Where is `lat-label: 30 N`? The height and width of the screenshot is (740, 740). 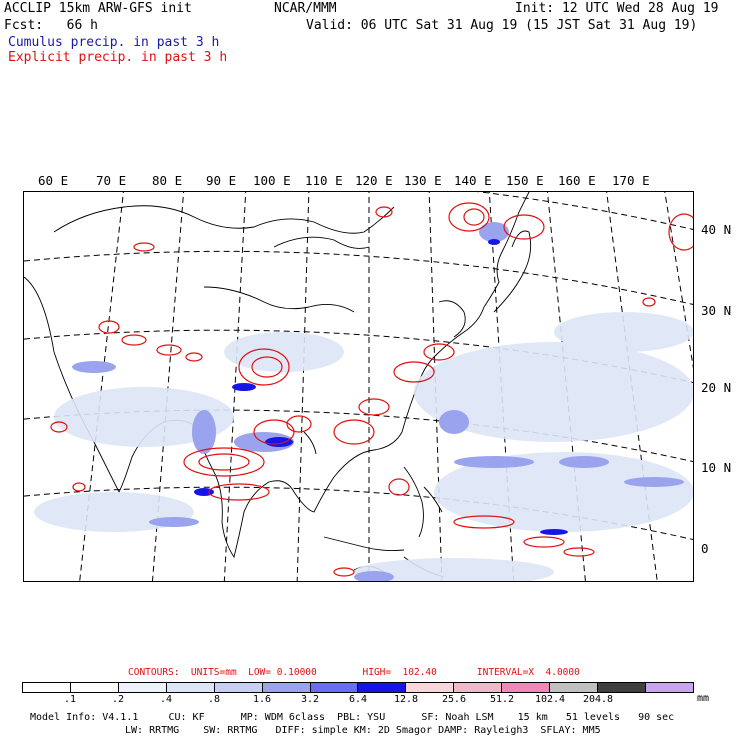
lat-label: 30 N is located at coordinates (716, 310).